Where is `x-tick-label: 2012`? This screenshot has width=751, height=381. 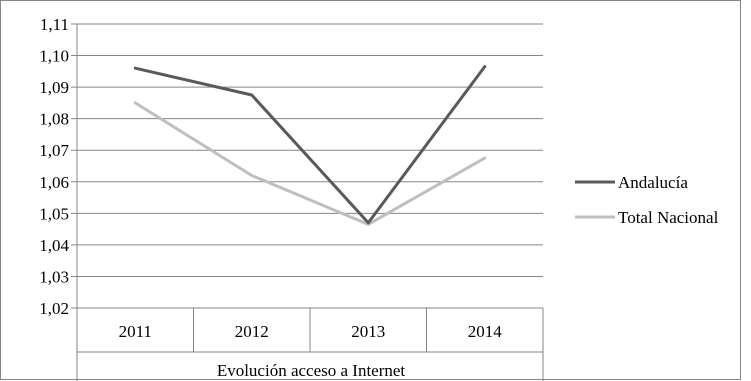
x-tick-label: 2012 is located at coordinates (252, 331).